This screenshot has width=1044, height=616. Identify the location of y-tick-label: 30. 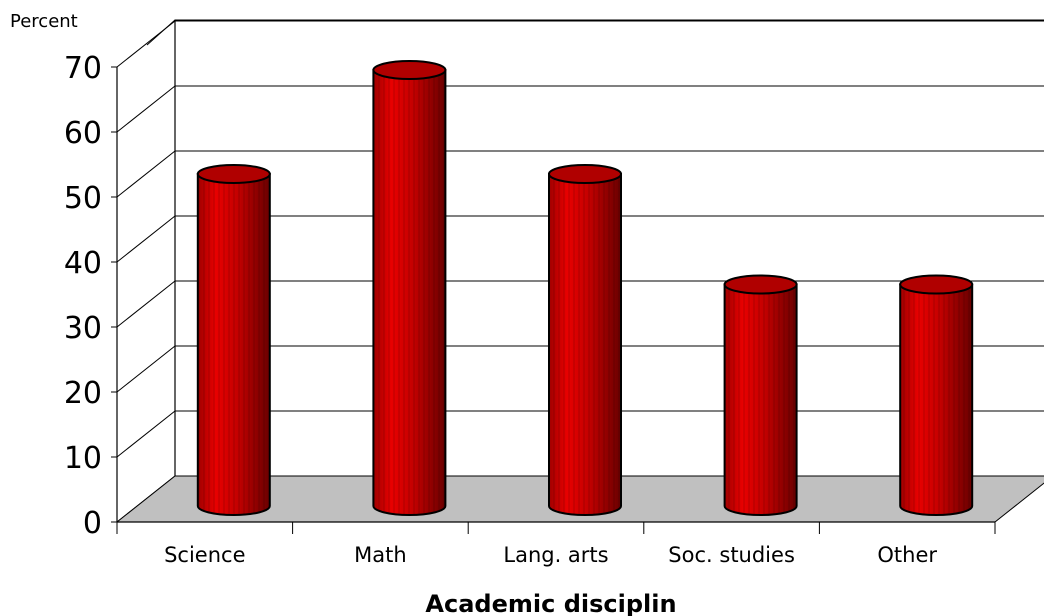
(83, 328).